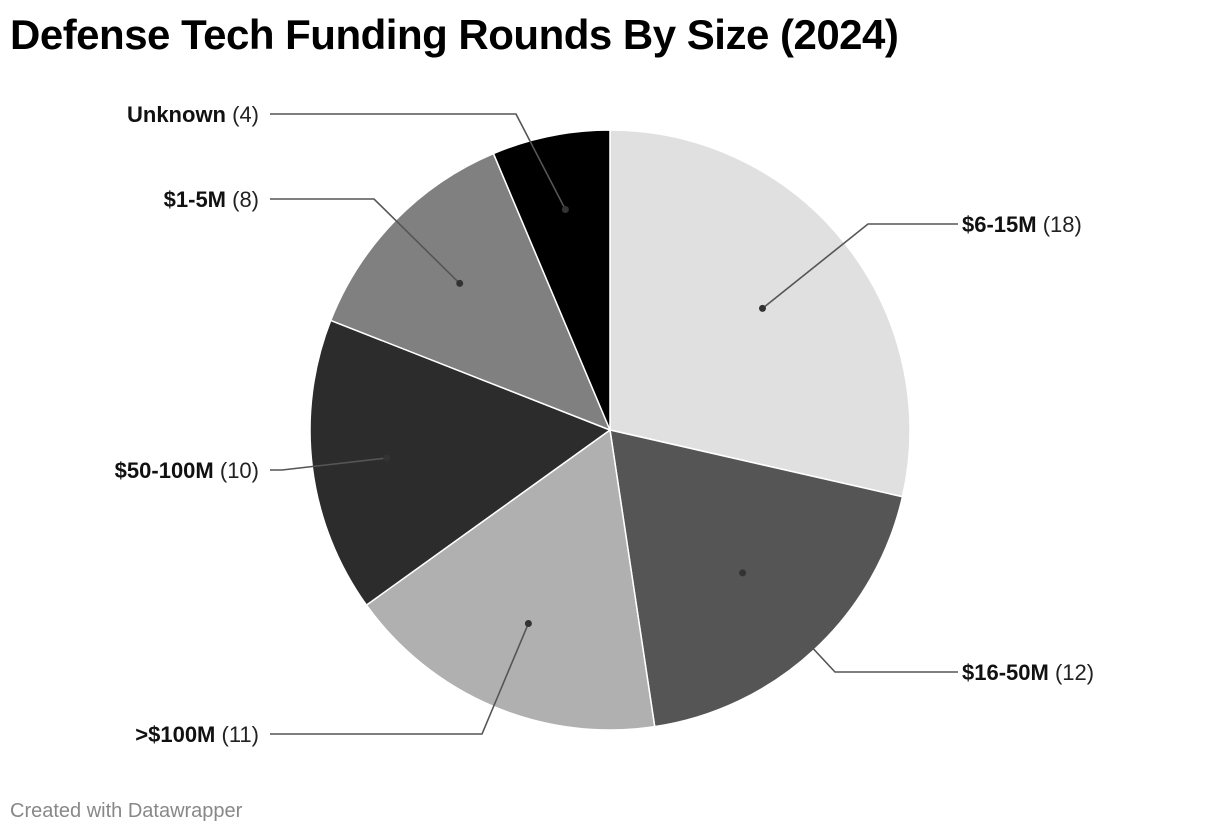 The width and height of the screenshot is (1220, 836). What do you see at coordinates (1071, 672) in the screenshot?
I see `slice-label-count: (12)` at bounding box center [1071, 672].